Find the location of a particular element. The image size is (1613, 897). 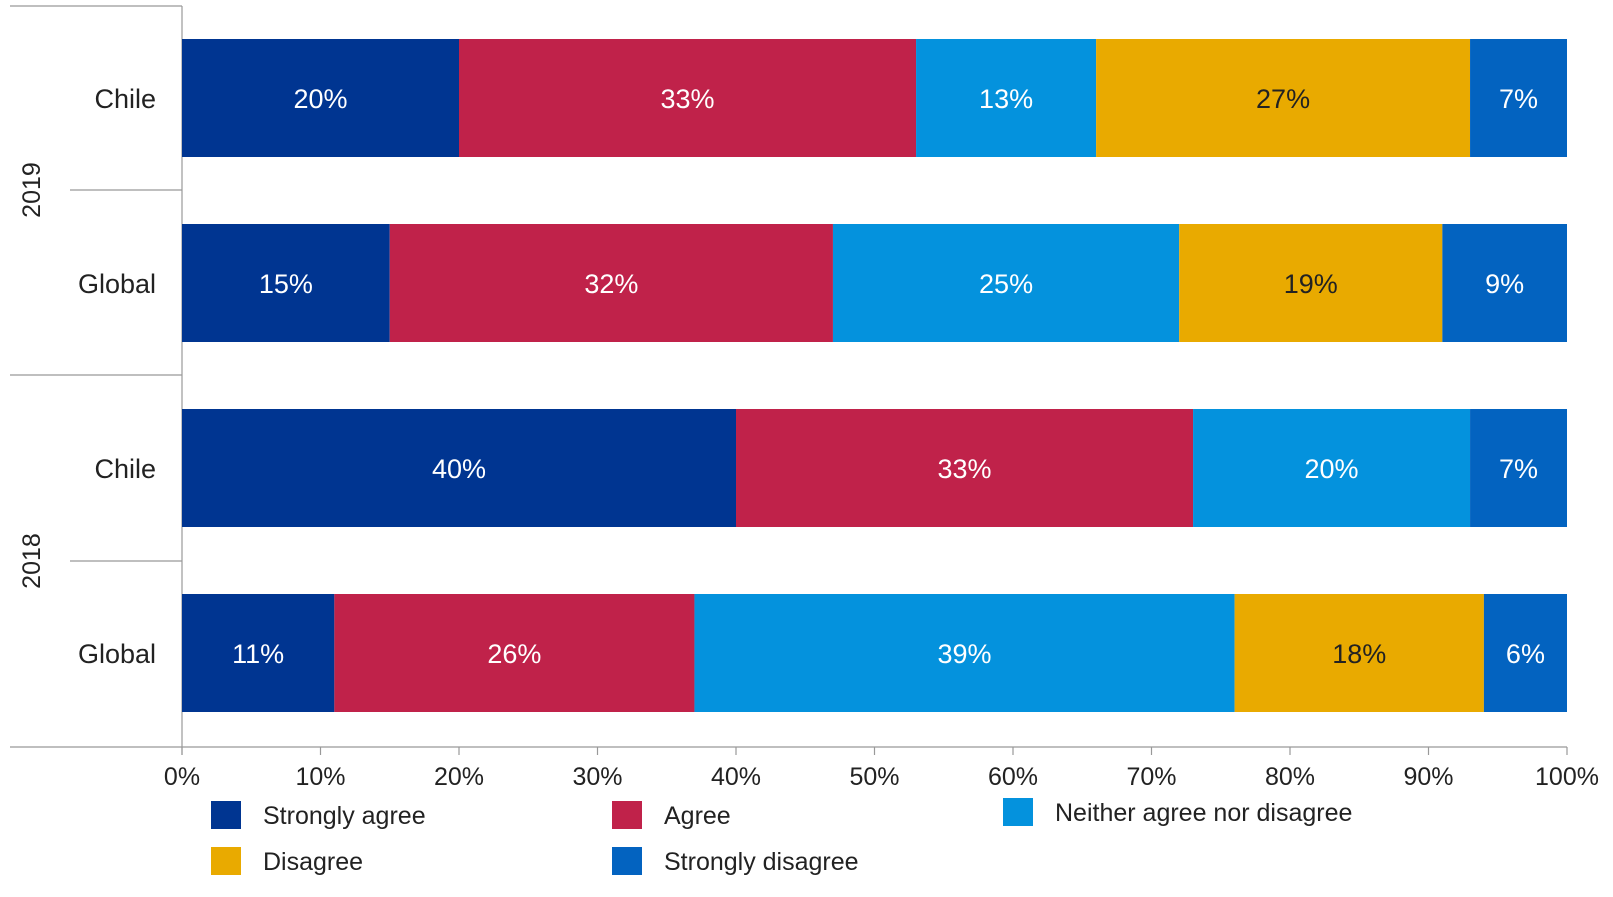

data-label: 18% is located at coordinates (1359, 654).